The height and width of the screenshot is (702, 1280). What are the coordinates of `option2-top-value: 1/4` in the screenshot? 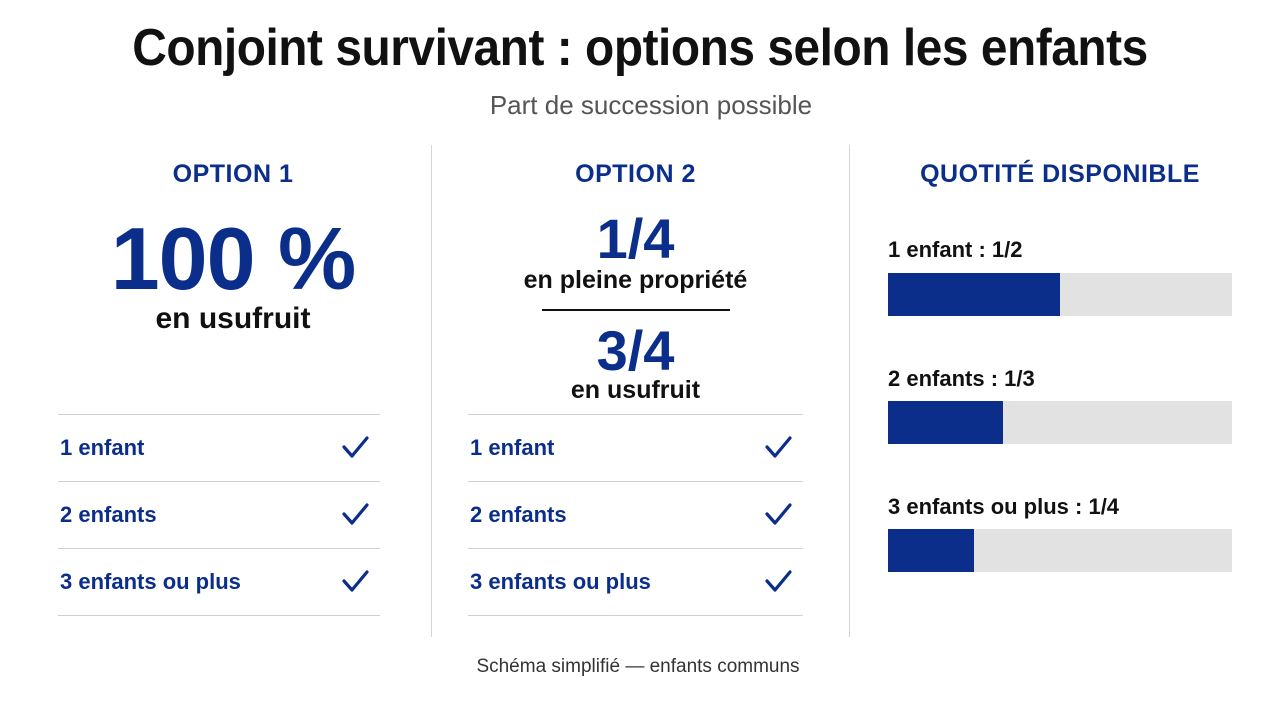 It's located at (635, 238).